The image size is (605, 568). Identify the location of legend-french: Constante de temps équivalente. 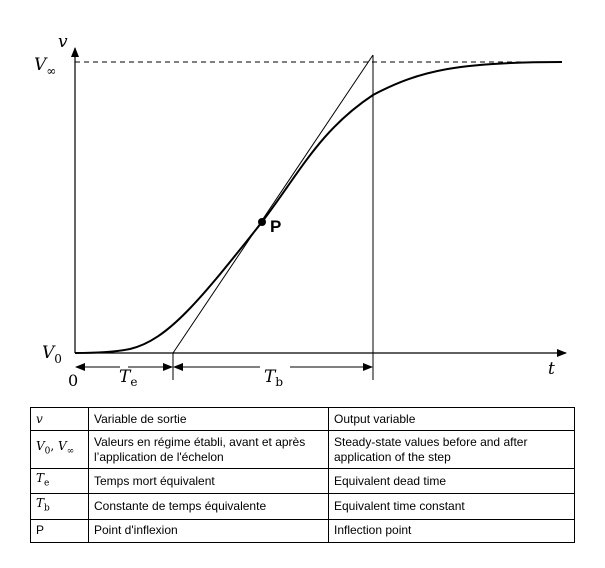
(208, 506).